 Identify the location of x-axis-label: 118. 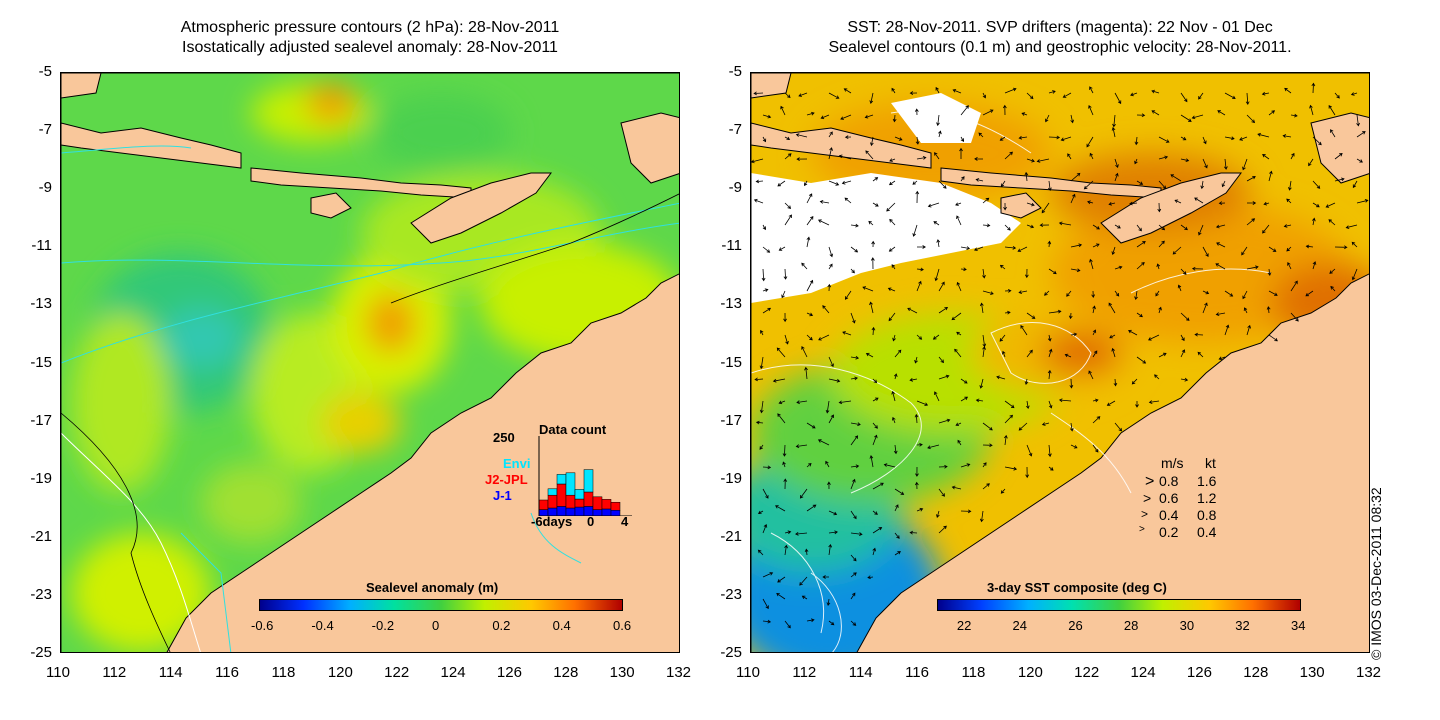
(973, 672).